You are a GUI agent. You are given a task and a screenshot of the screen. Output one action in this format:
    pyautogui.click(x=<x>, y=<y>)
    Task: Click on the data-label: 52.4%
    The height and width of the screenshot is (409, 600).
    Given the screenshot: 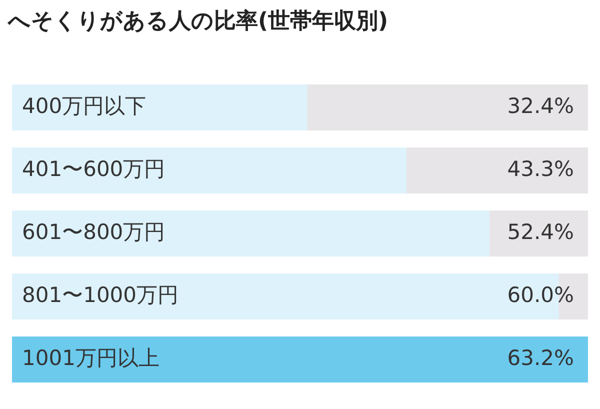 What is the action you would take?
    pyautogui.click(x=540, y=232)
    